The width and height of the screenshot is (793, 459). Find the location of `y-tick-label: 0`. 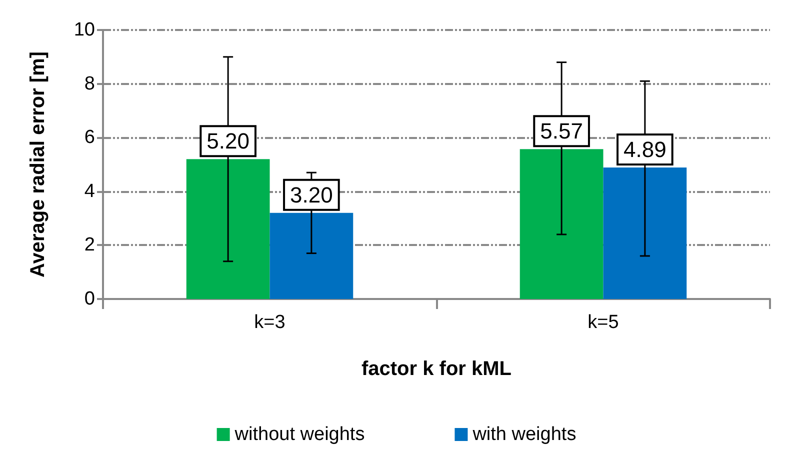

y-tick-label: 0 is located at coordinates (89, 299).